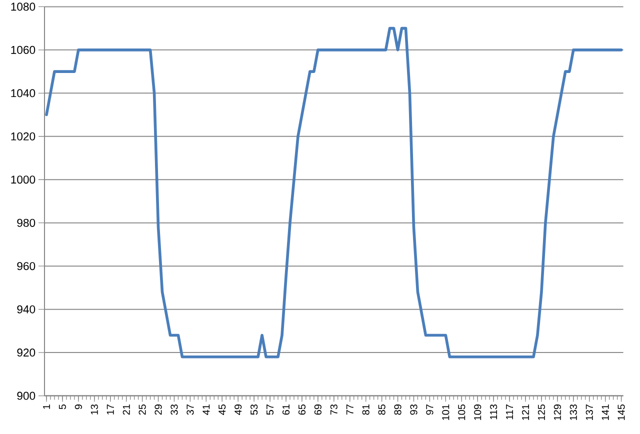 The image size is (640, 434). Describe the element at coordinates (158, 409) in the screenshot. I see `x-tick-label: 29` at that location.